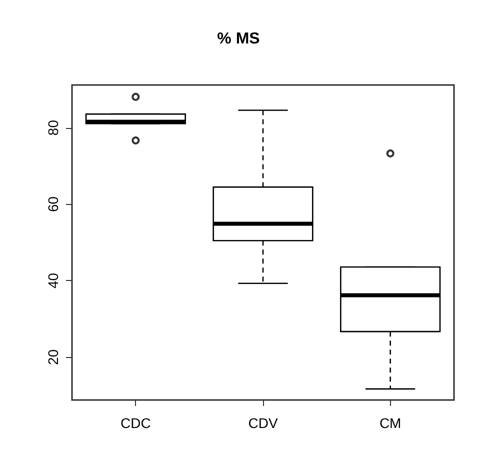 This screenshot has height=466, width=477. Describe the element at coordinates (53, 204) in the screenshot. I see `y-tick-label: 60` at that location.